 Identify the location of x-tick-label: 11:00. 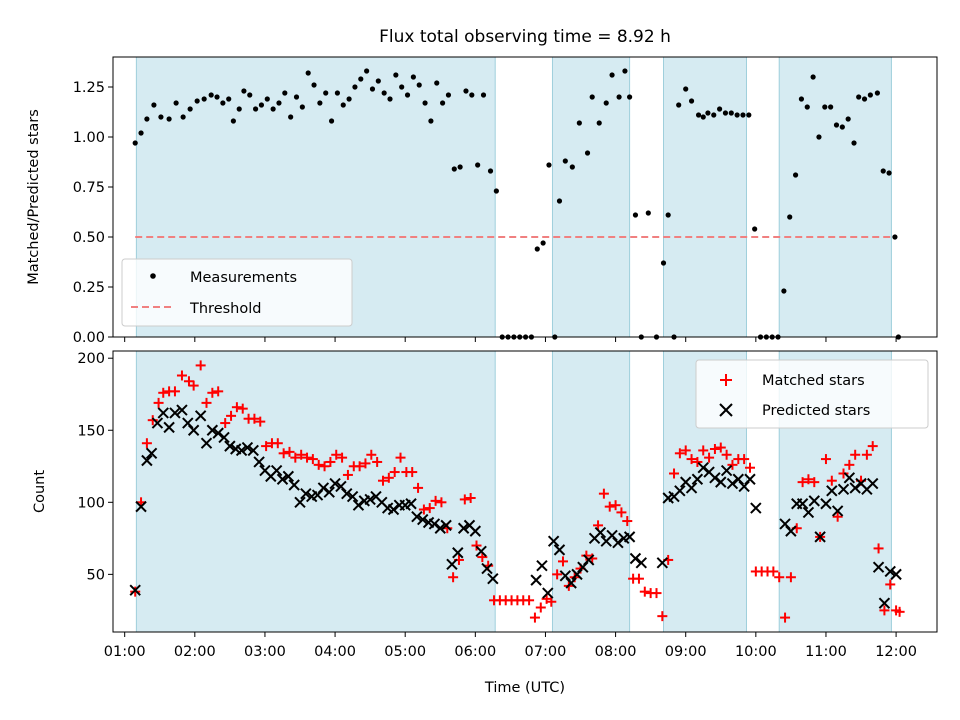
(826, 652).